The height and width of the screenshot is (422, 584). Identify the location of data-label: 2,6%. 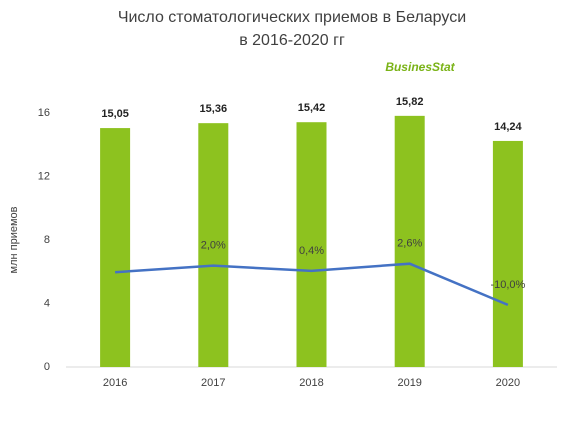
(409, 244).